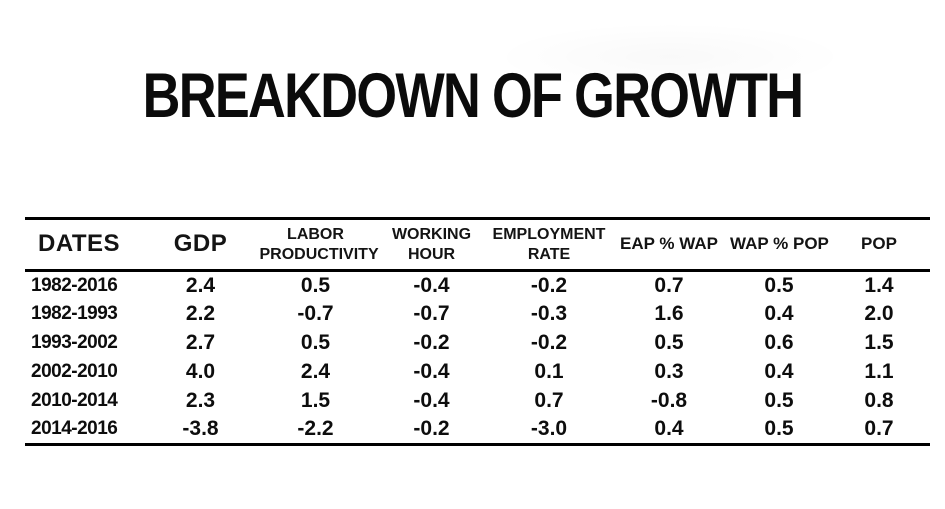  What do you see at coordinates (669, 285) in the screenshot?
I see `cell-eap-wap: 0.7` at bounding box center [669, 285].